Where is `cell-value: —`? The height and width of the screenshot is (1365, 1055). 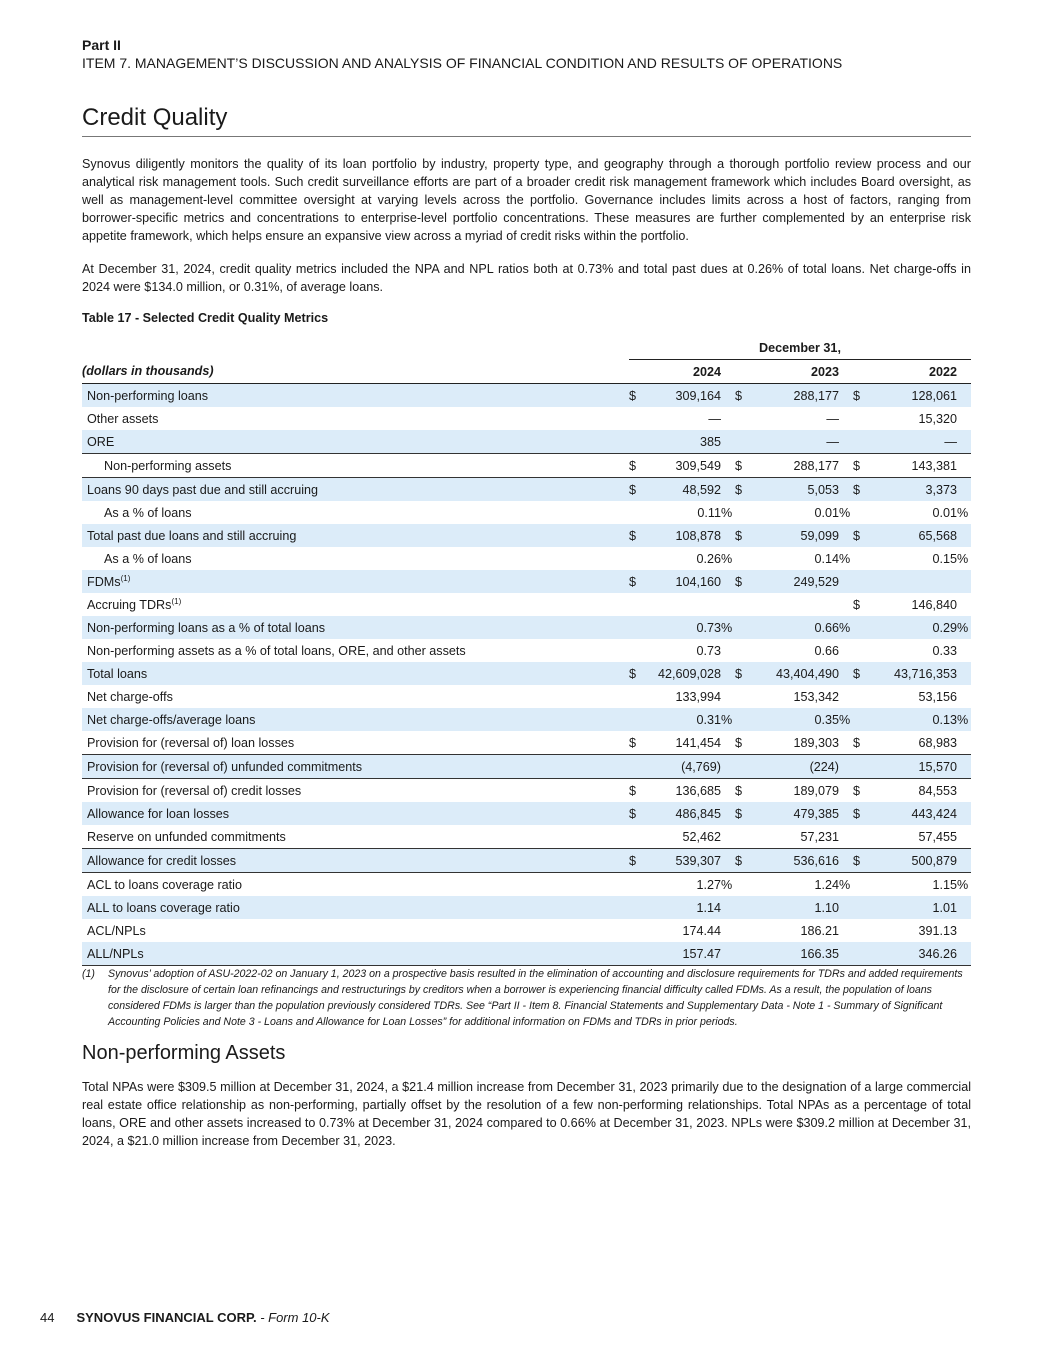 cell-value: — is located at coordinates (714, 418).